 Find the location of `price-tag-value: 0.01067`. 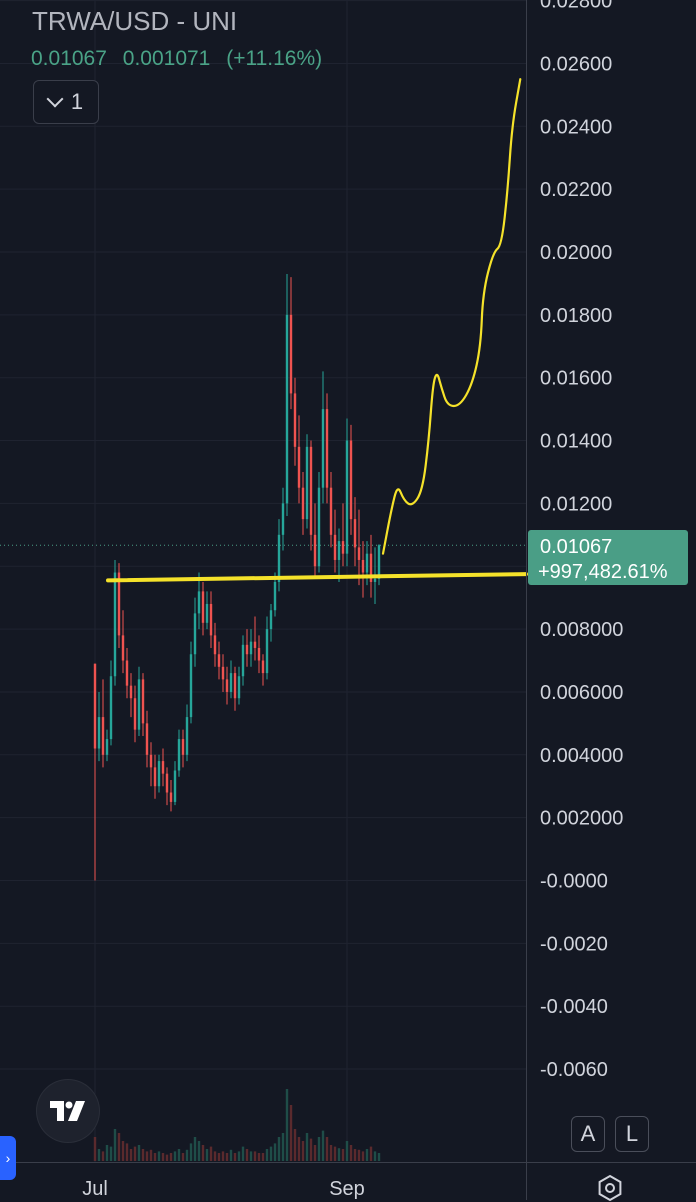

price-tag-value: 0.01067 is located at coordinates (576, 547).